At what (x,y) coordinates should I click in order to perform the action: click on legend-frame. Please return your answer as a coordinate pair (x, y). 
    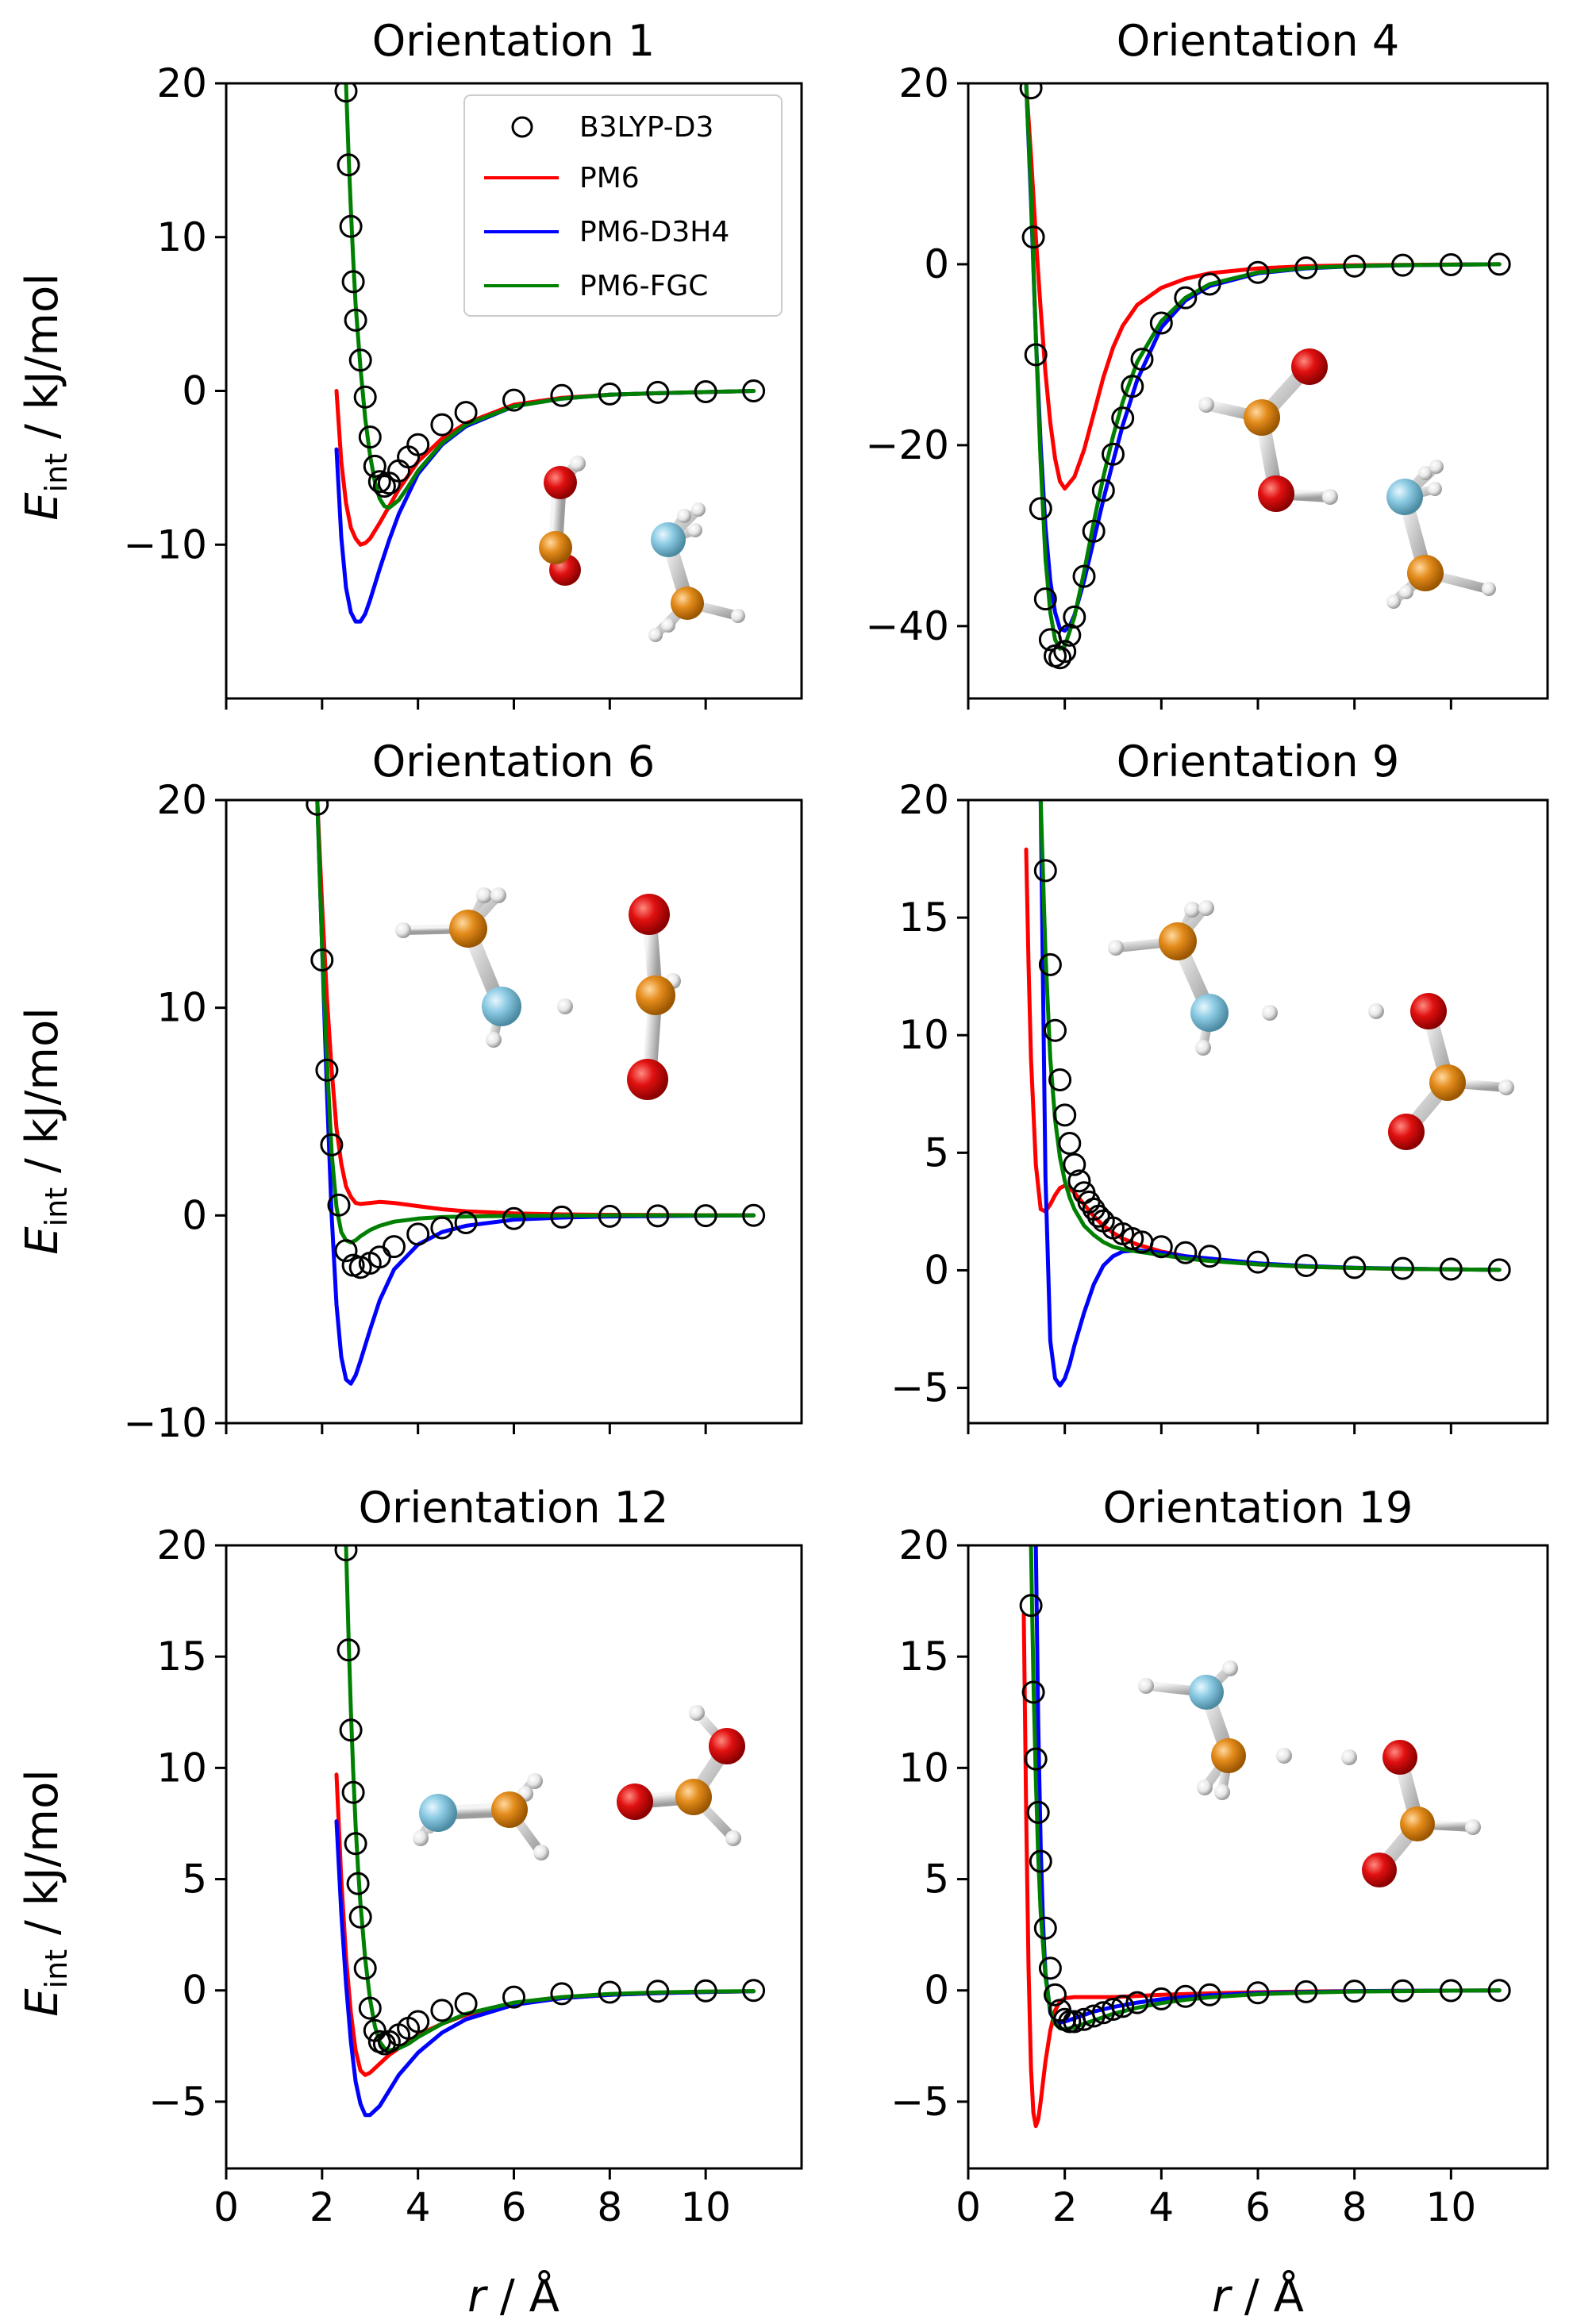
    Looking at the image, I should click on (623, 205).